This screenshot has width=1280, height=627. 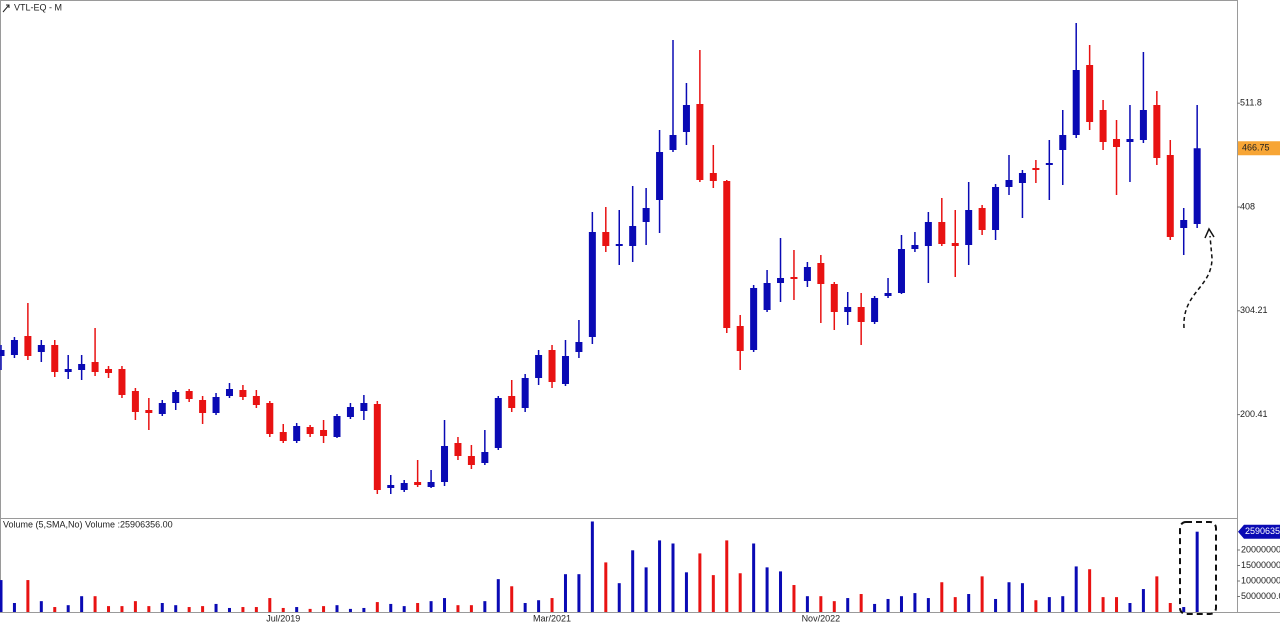 I want to click on y-tick-label: 5000000.00, so click(x=1260, y=596).